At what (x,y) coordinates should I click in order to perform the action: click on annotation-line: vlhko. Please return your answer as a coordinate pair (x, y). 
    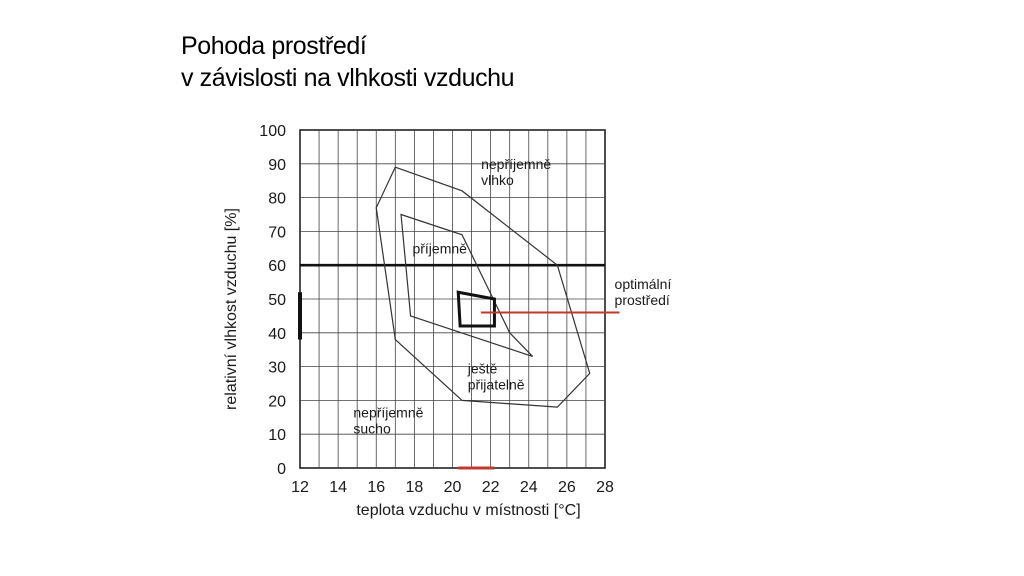
    Looking at the image, I should click on (497, 180).